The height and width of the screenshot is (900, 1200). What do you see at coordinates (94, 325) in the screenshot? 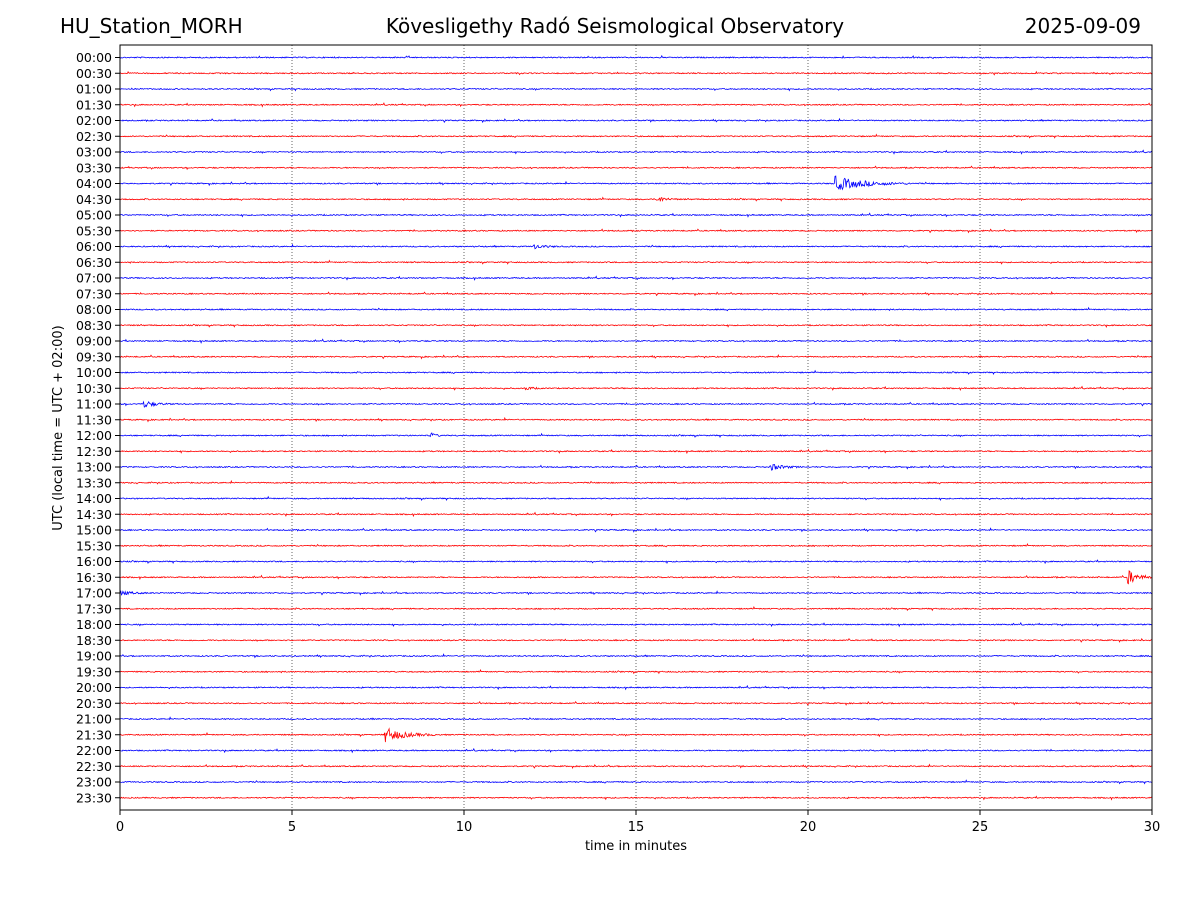
I see `y-tick-label: 08:30` at bounding box center [94, 325].